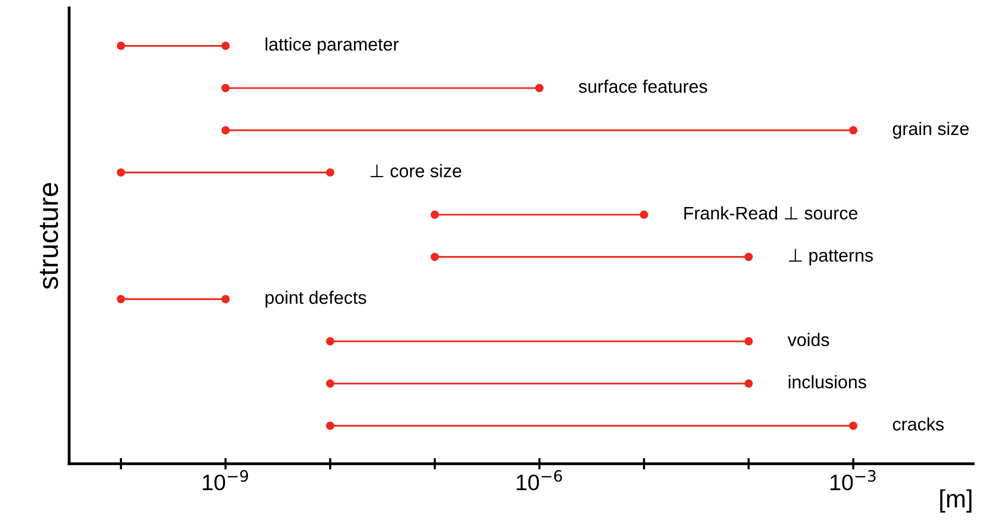 Image resolution: width=988 pixels, height=524 pixels. Describe the element at coordinates (316, 299) in the screenshot. I see `y-tick-label: point defects` at that location.